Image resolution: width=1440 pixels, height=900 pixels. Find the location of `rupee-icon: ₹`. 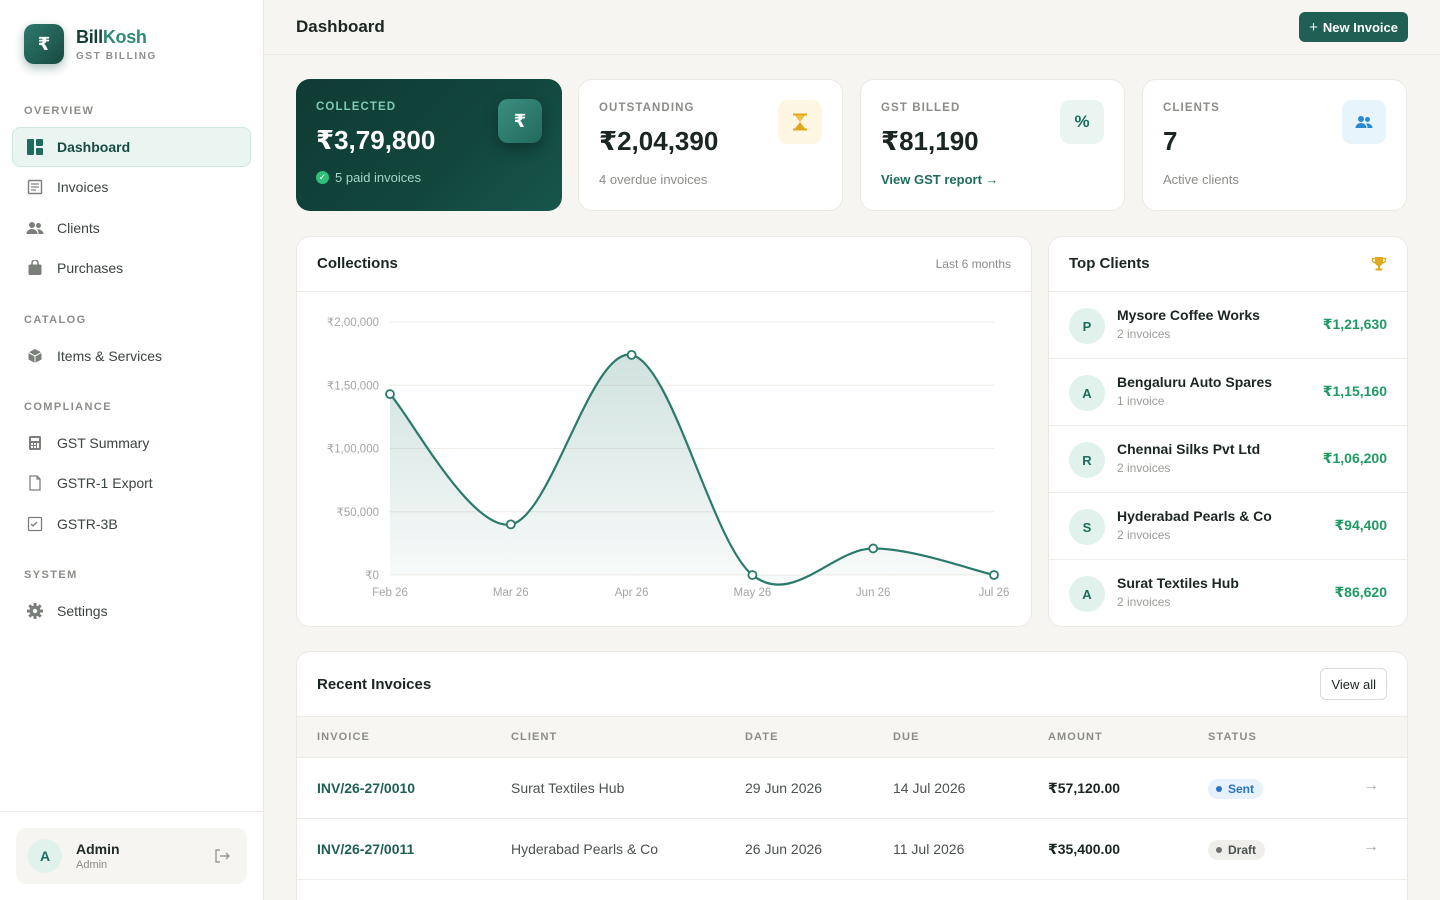

rupee-icon: ₹ is located at coordinates (520, 121).